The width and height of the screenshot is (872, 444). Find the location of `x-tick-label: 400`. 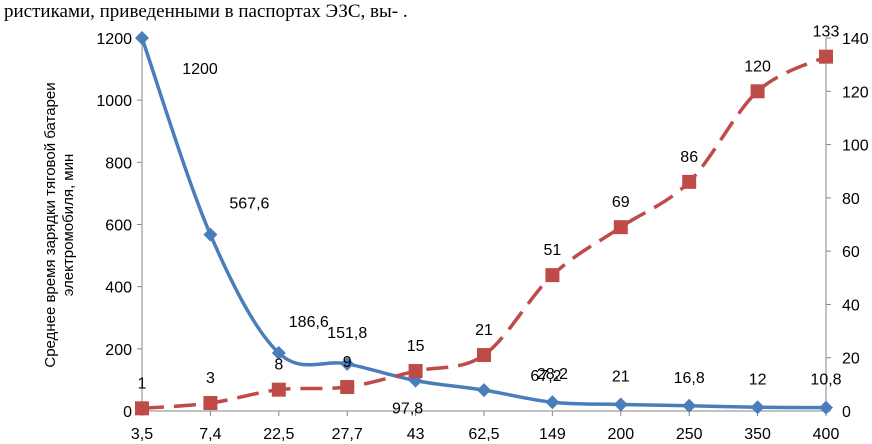

x-tick-label: 400 is located at coordinates (826, 434).